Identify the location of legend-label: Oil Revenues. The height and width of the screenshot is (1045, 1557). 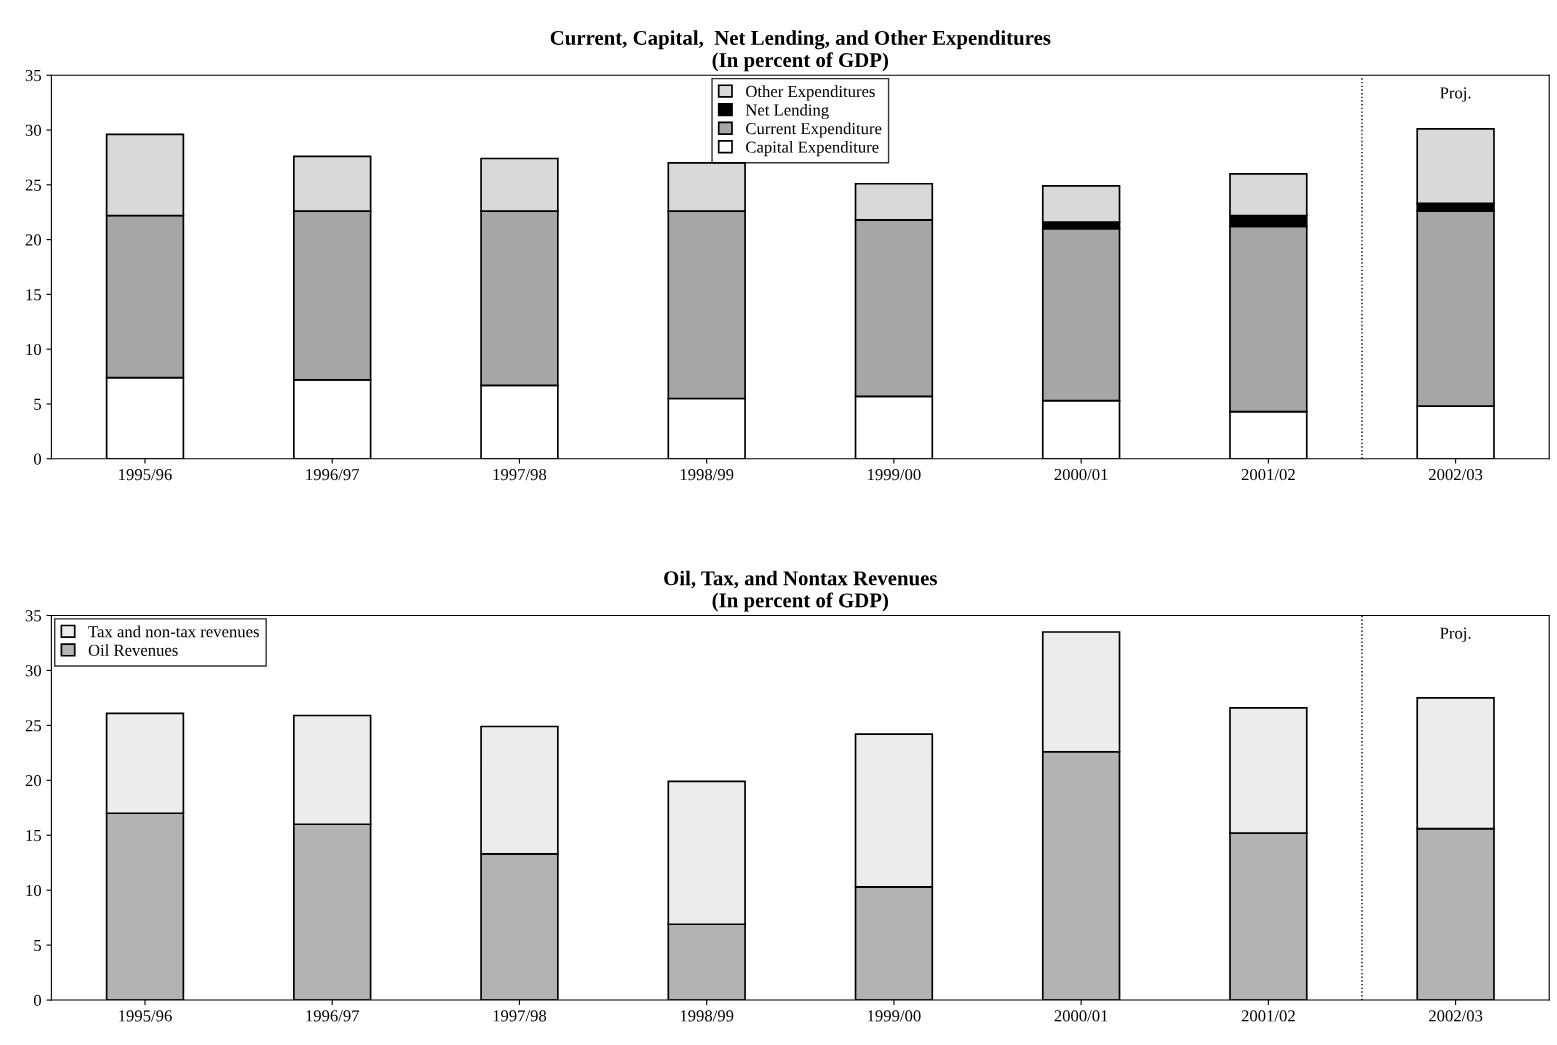
(133, 650).